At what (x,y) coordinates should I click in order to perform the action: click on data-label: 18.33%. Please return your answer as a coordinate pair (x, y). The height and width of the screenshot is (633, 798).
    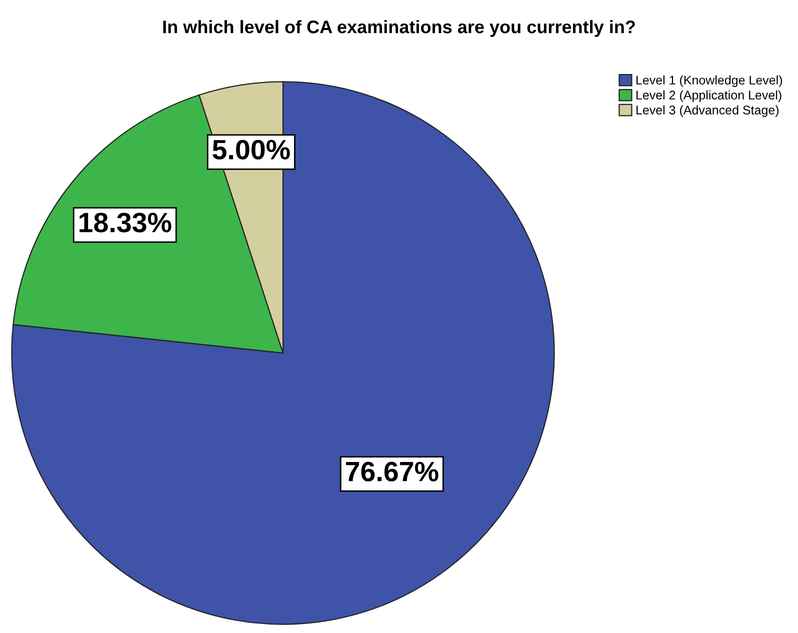
    Looking at the image, I should click on (126, 222).